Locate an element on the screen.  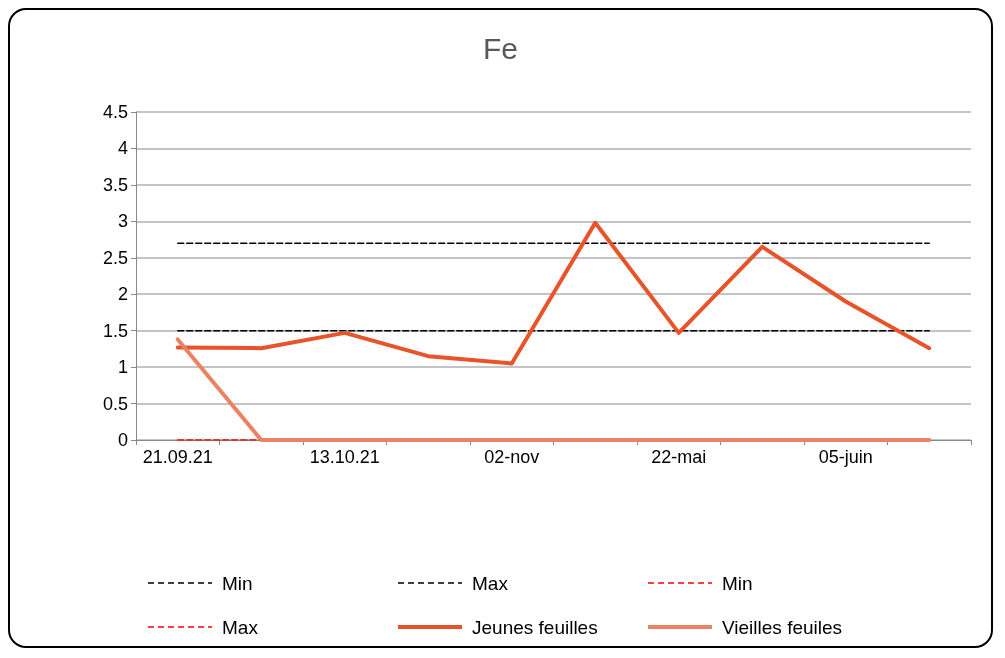
x-tick-label: 02-nov is located at coordinates (512, 457).